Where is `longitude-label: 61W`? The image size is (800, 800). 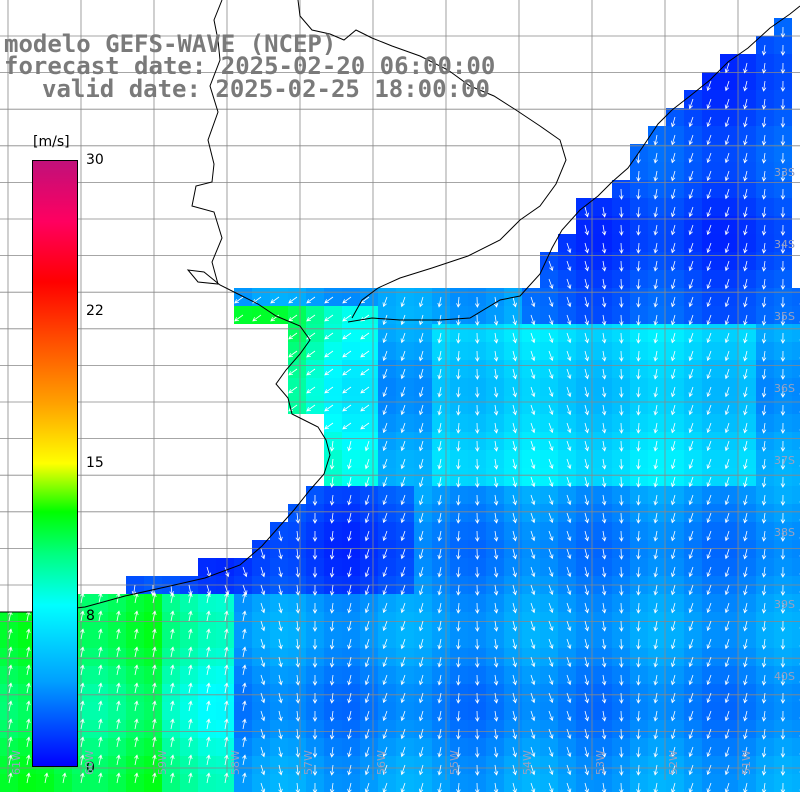 longitude-label: 61W is located at coordinates (16, 762).